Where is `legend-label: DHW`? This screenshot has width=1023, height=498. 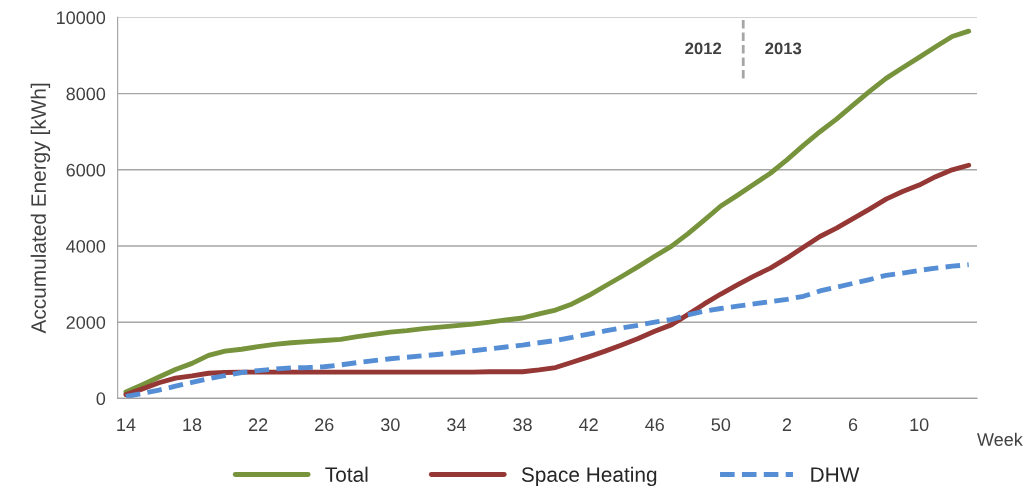 legend-label: DHW is located at coordinates (835, 474).